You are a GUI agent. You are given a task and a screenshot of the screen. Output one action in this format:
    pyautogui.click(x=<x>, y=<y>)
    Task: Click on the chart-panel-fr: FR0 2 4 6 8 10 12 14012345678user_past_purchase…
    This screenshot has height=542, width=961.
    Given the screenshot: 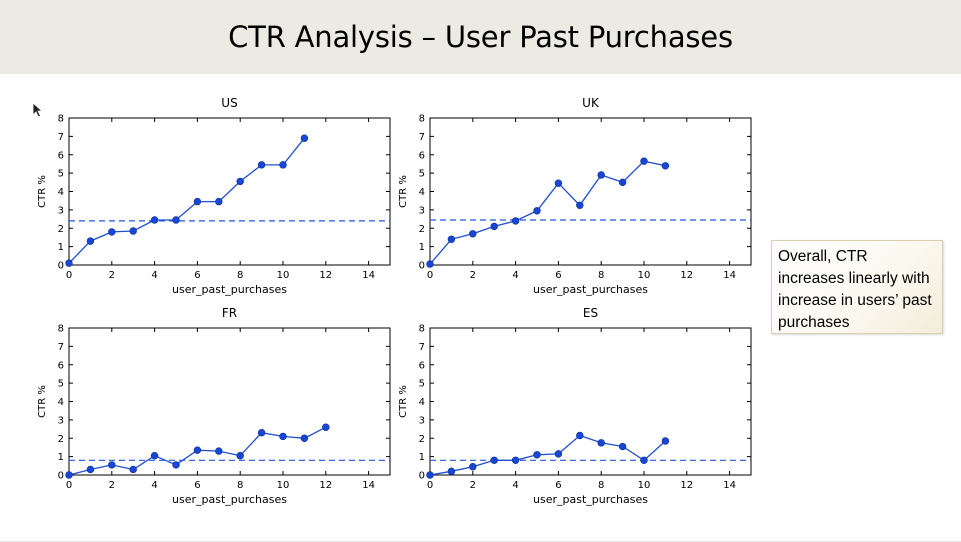 What is the action you would take?
    pyautogui.click(x=214, y=406)
    